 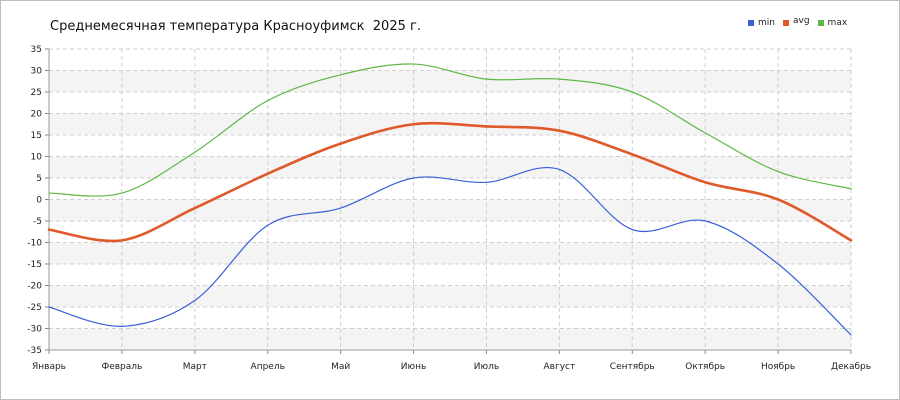 I want to click on x-tick-label: Ноябрь, so click(x=778, y=367).